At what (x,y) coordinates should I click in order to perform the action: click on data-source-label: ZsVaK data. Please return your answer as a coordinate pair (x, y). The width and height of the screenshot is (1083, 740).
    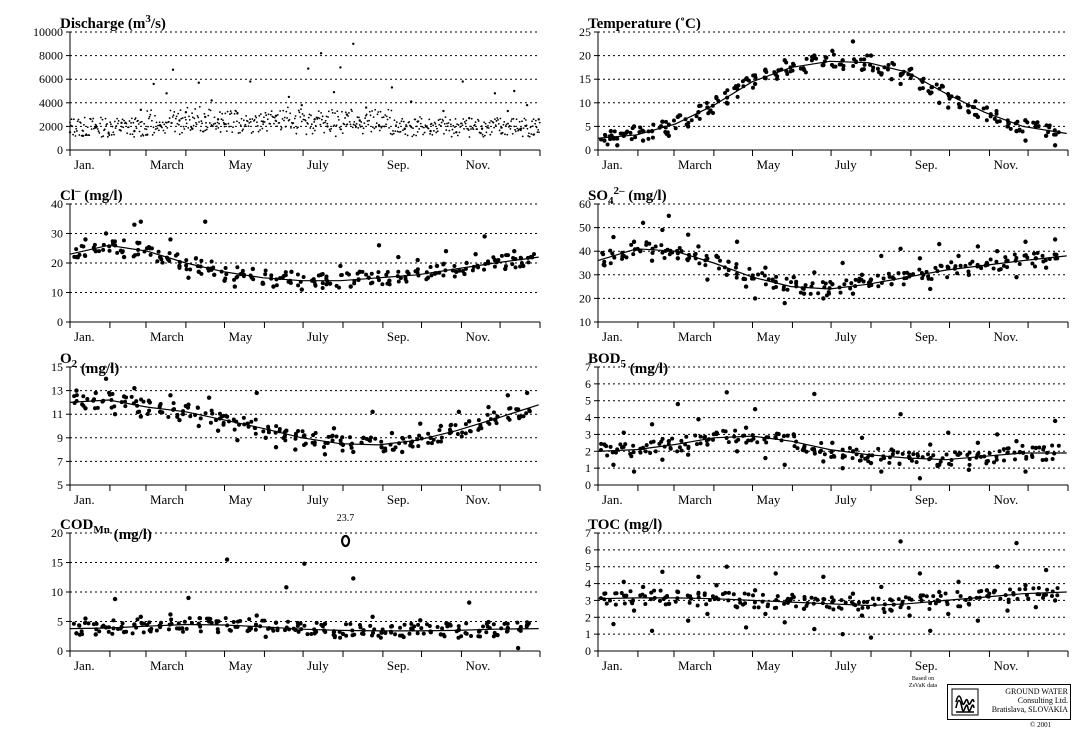
    Looking at the image, I should click on (923, 686).